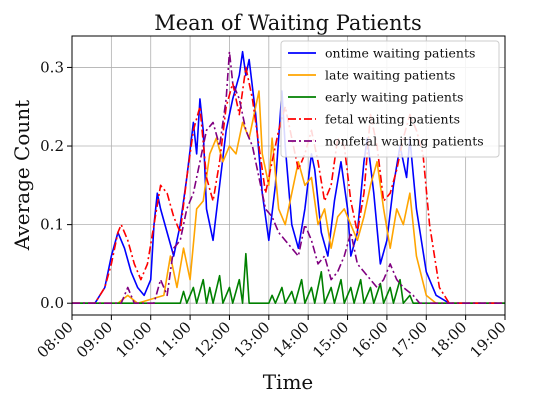  I want to click on x-axis-label: Time, so click(288, 382).